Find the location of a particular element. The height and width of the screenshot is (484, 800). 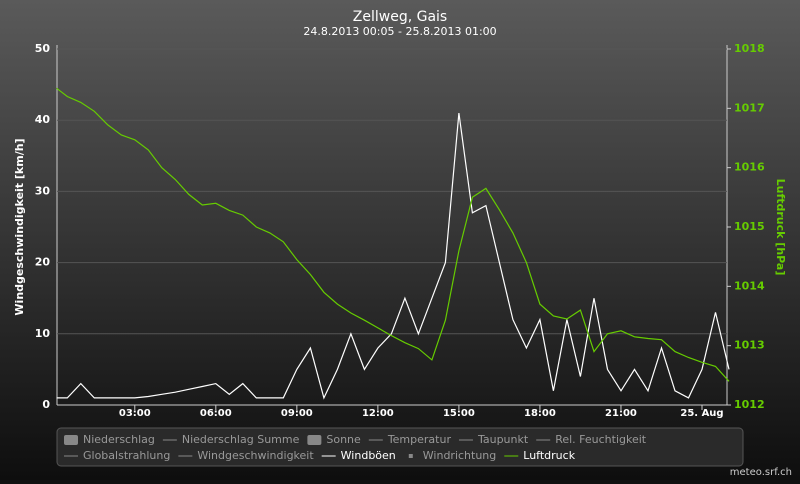

legend-label: Rel. Feuchtigkeit is located at coordinates (601, 439).